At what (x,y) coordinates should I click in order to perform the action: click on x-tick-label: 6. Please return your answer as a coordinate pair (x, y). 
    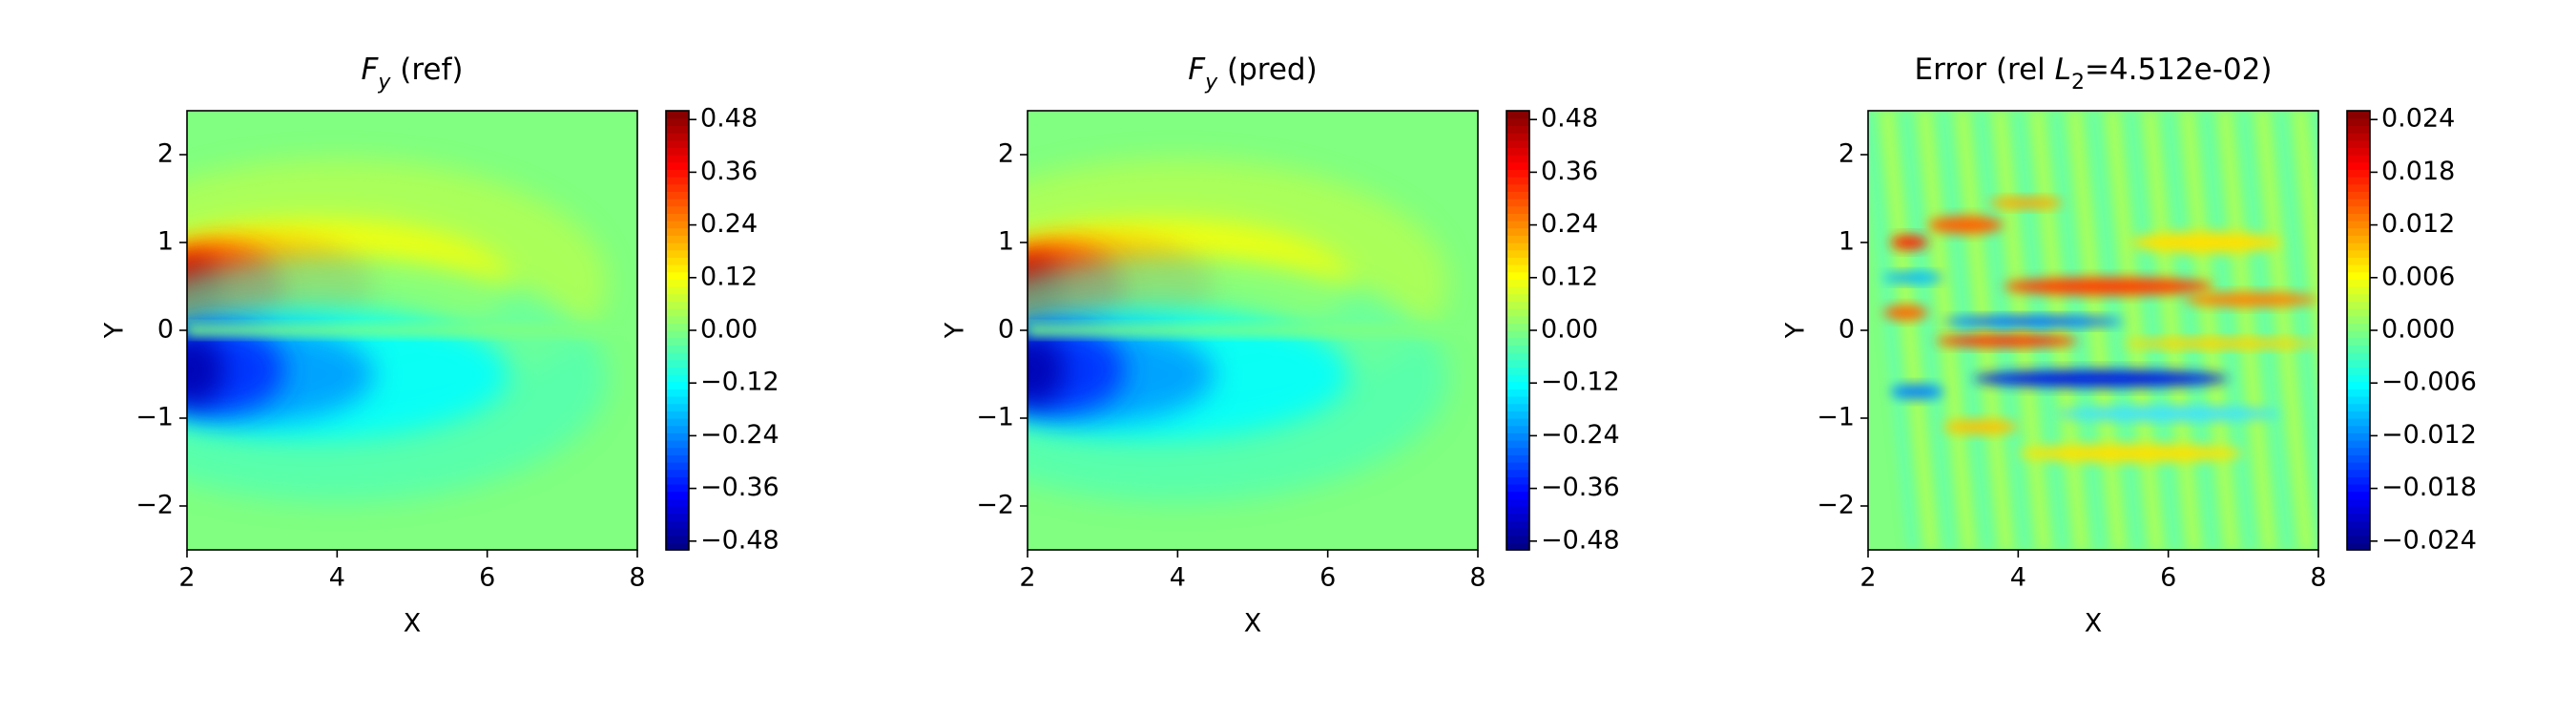
    Looking at the image, I should click on (2168, 578).